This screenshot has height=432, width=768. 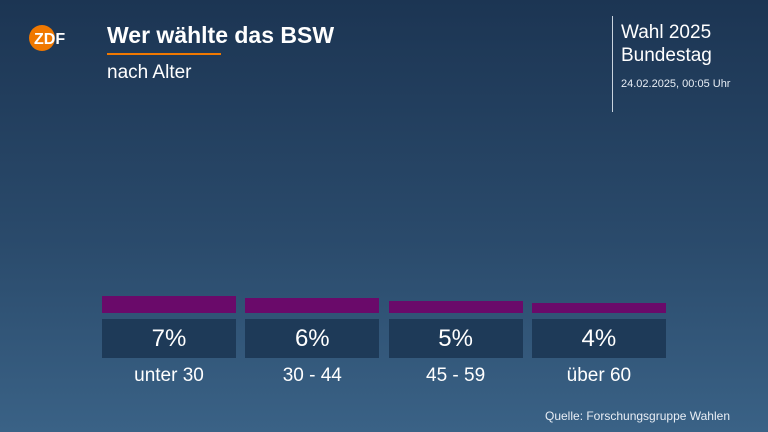 What do you see at coordinates (612, 64) in the screenshot?
I see `header-divider` at bounding box center [612, 64].